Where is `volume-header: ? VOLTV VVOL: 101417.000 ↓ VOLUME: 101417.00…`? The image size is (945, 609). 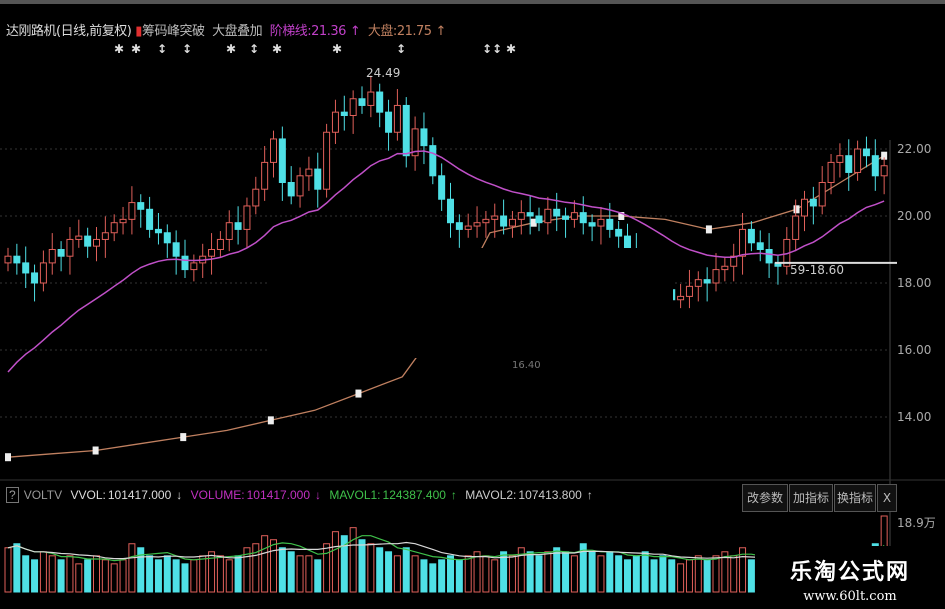
volume-header: ? VOLTV VVOL: 101417.000 ↓ VOLUME: 101417.00… is located at coordinates (302, 495).